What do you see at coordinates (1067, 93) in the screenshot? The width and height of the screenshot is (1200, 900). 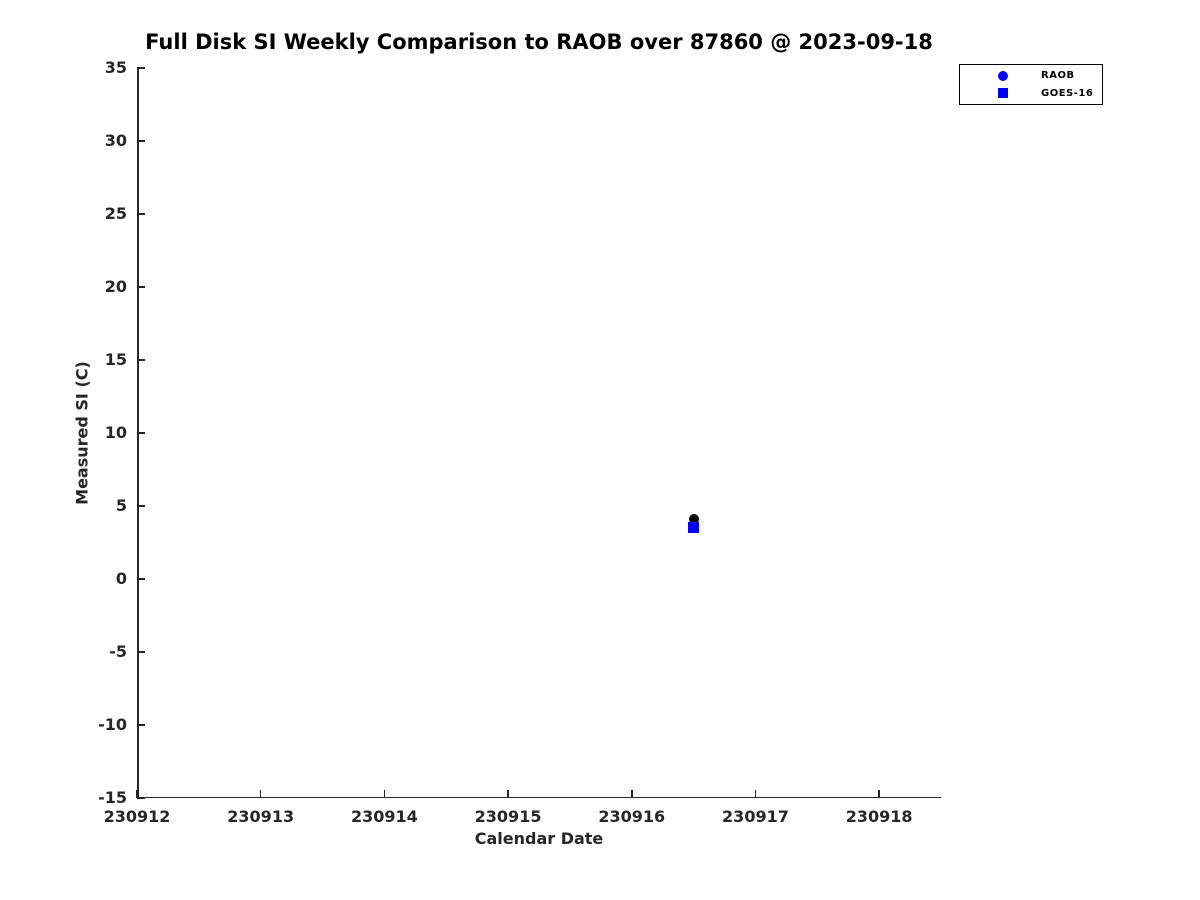 I see `legend-label: GOES-16` at bounding box center [1067, 93].